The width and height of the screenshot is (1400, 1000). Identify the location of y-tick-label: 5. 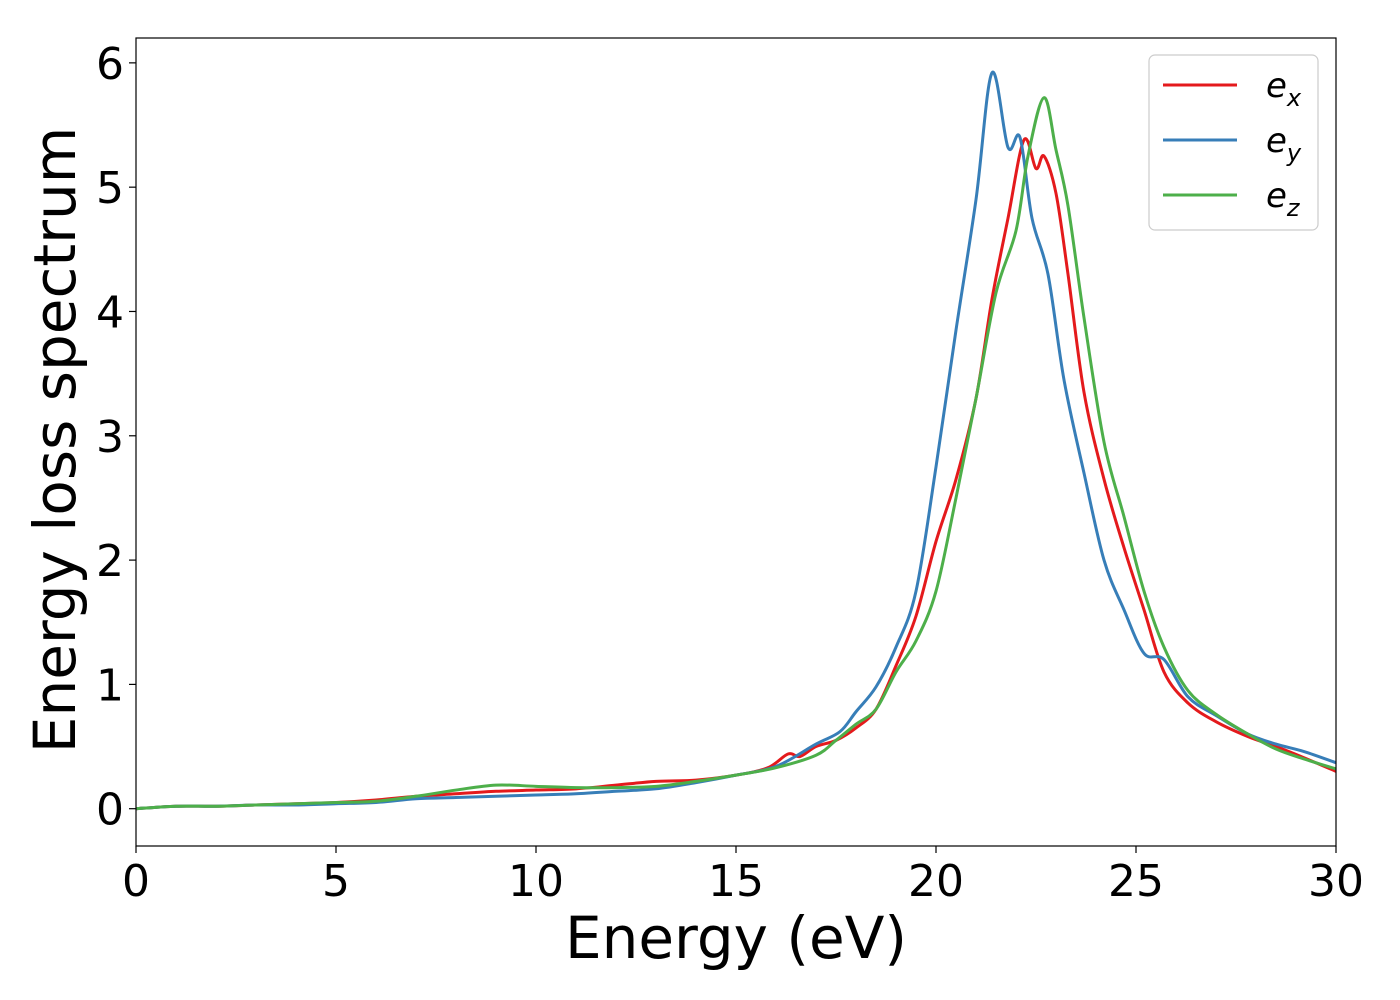
(110, 188).